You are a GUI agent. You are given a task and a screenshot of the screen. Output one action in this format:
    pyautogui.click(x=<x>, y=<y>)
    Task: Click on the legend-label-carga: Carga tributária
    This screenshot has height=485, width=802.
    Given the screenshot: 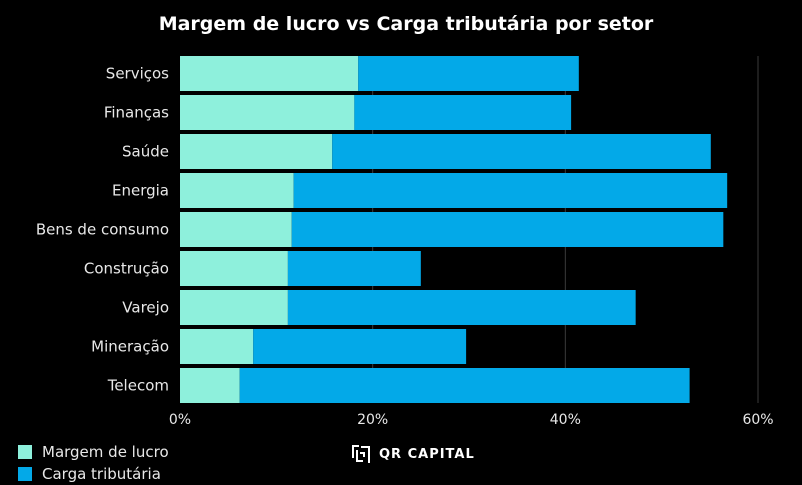 What is the action you would take?
    pyautogui.click(x=101, y=474)
    